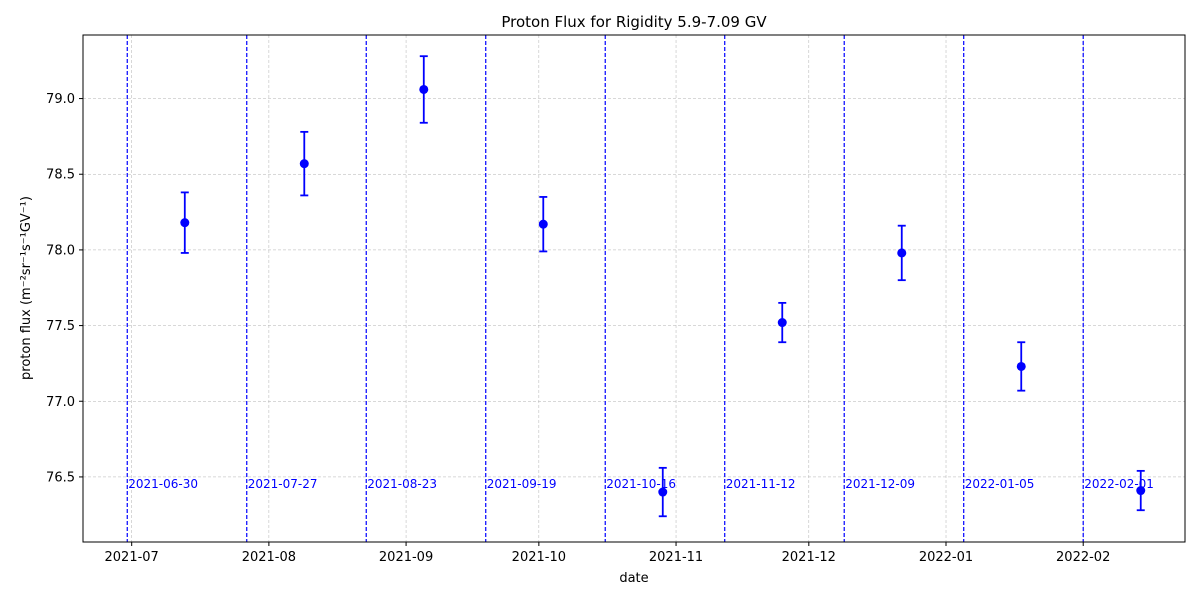 The height and width of the screenshot is (604, 1200). I want to click on y-axis-ticks: 76.5 77.0 77.5 78.0 78.5 79.0, so click(64, 288).